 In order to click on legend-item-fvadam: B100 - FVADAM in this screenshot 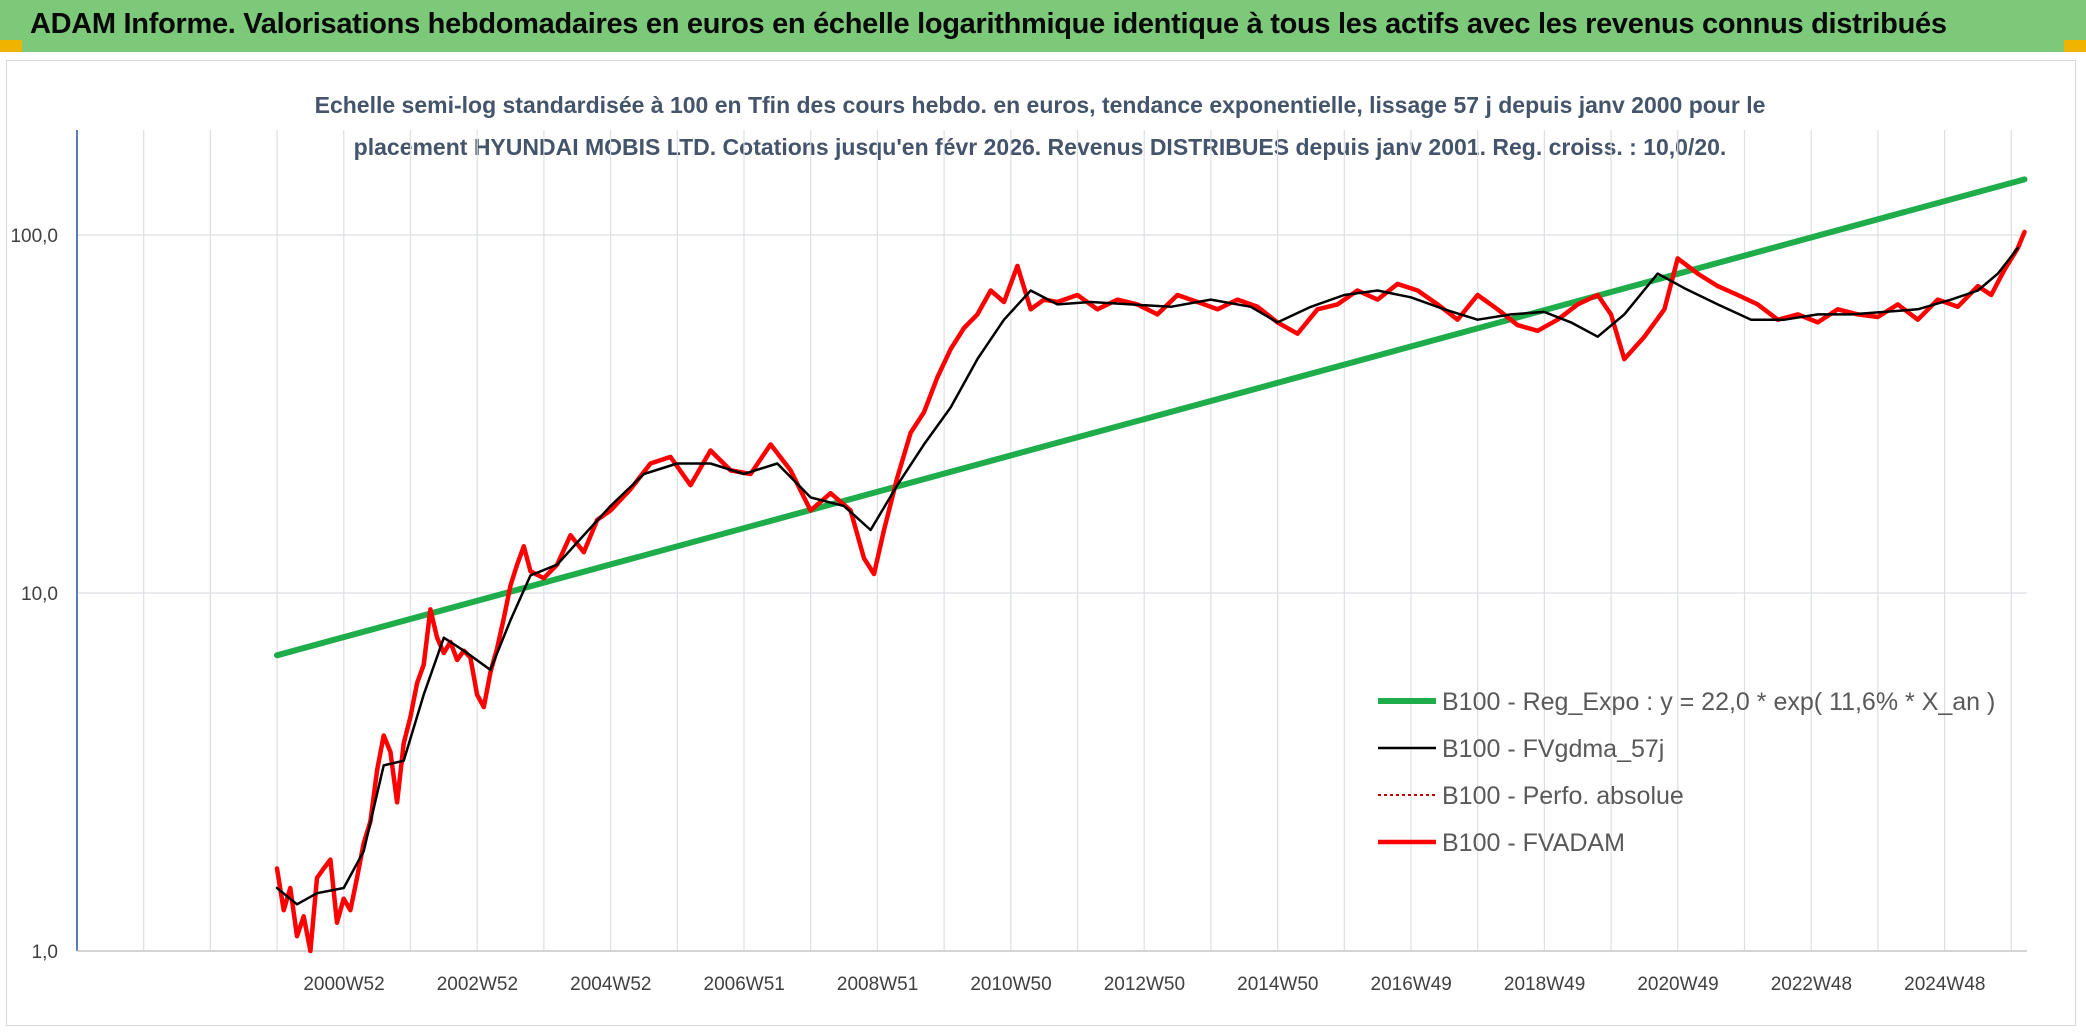, I will do `click(1533, 843)`.